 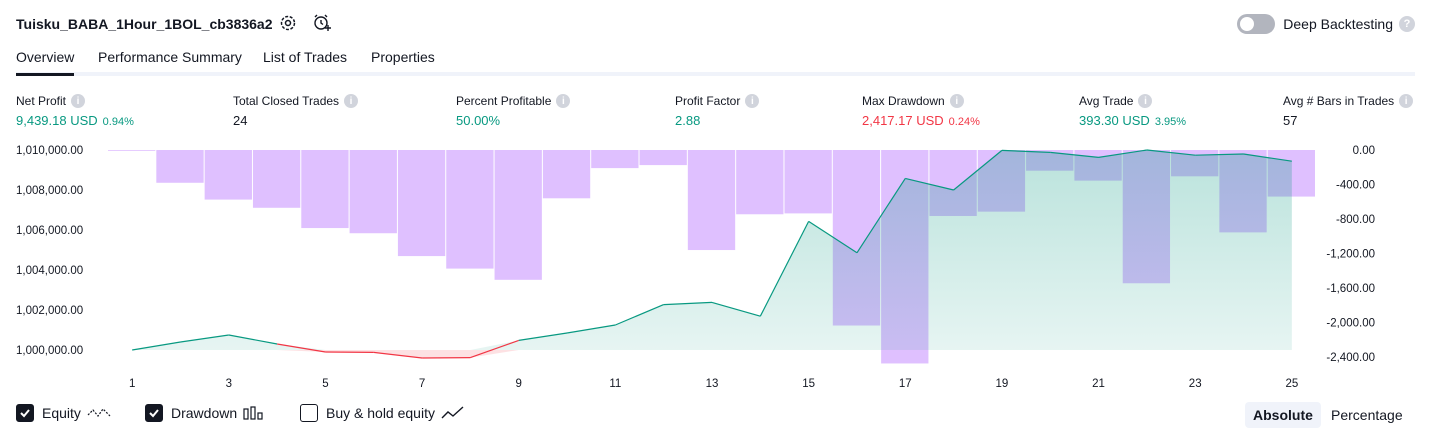 What do you see at coordinates (513, 120) in the screenshot?
I see `metric-value: 50.00%` at bounding box center [513, 120].